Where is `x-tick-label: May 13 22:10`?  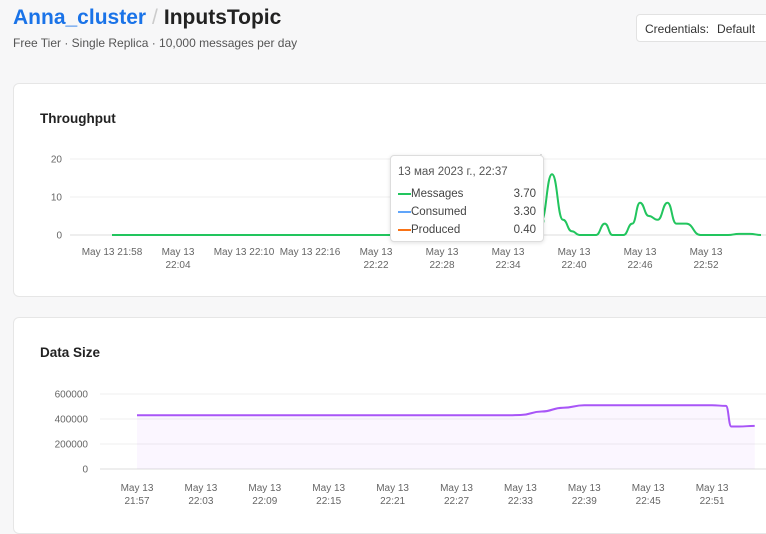
x-tick-label: May 13 22:10 is located at coordinates (244, 252).